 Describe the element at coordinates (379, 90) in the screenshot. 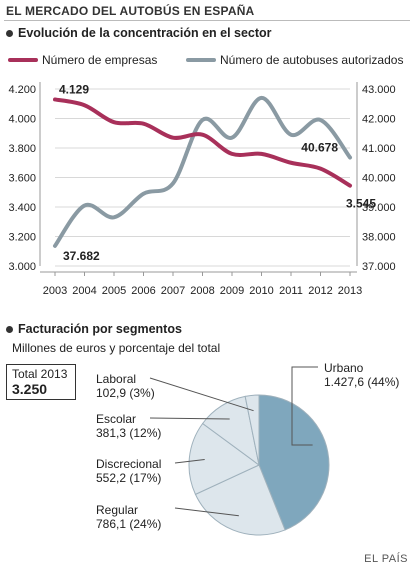

I see `y-right-tick-label: 43.000` at that location.